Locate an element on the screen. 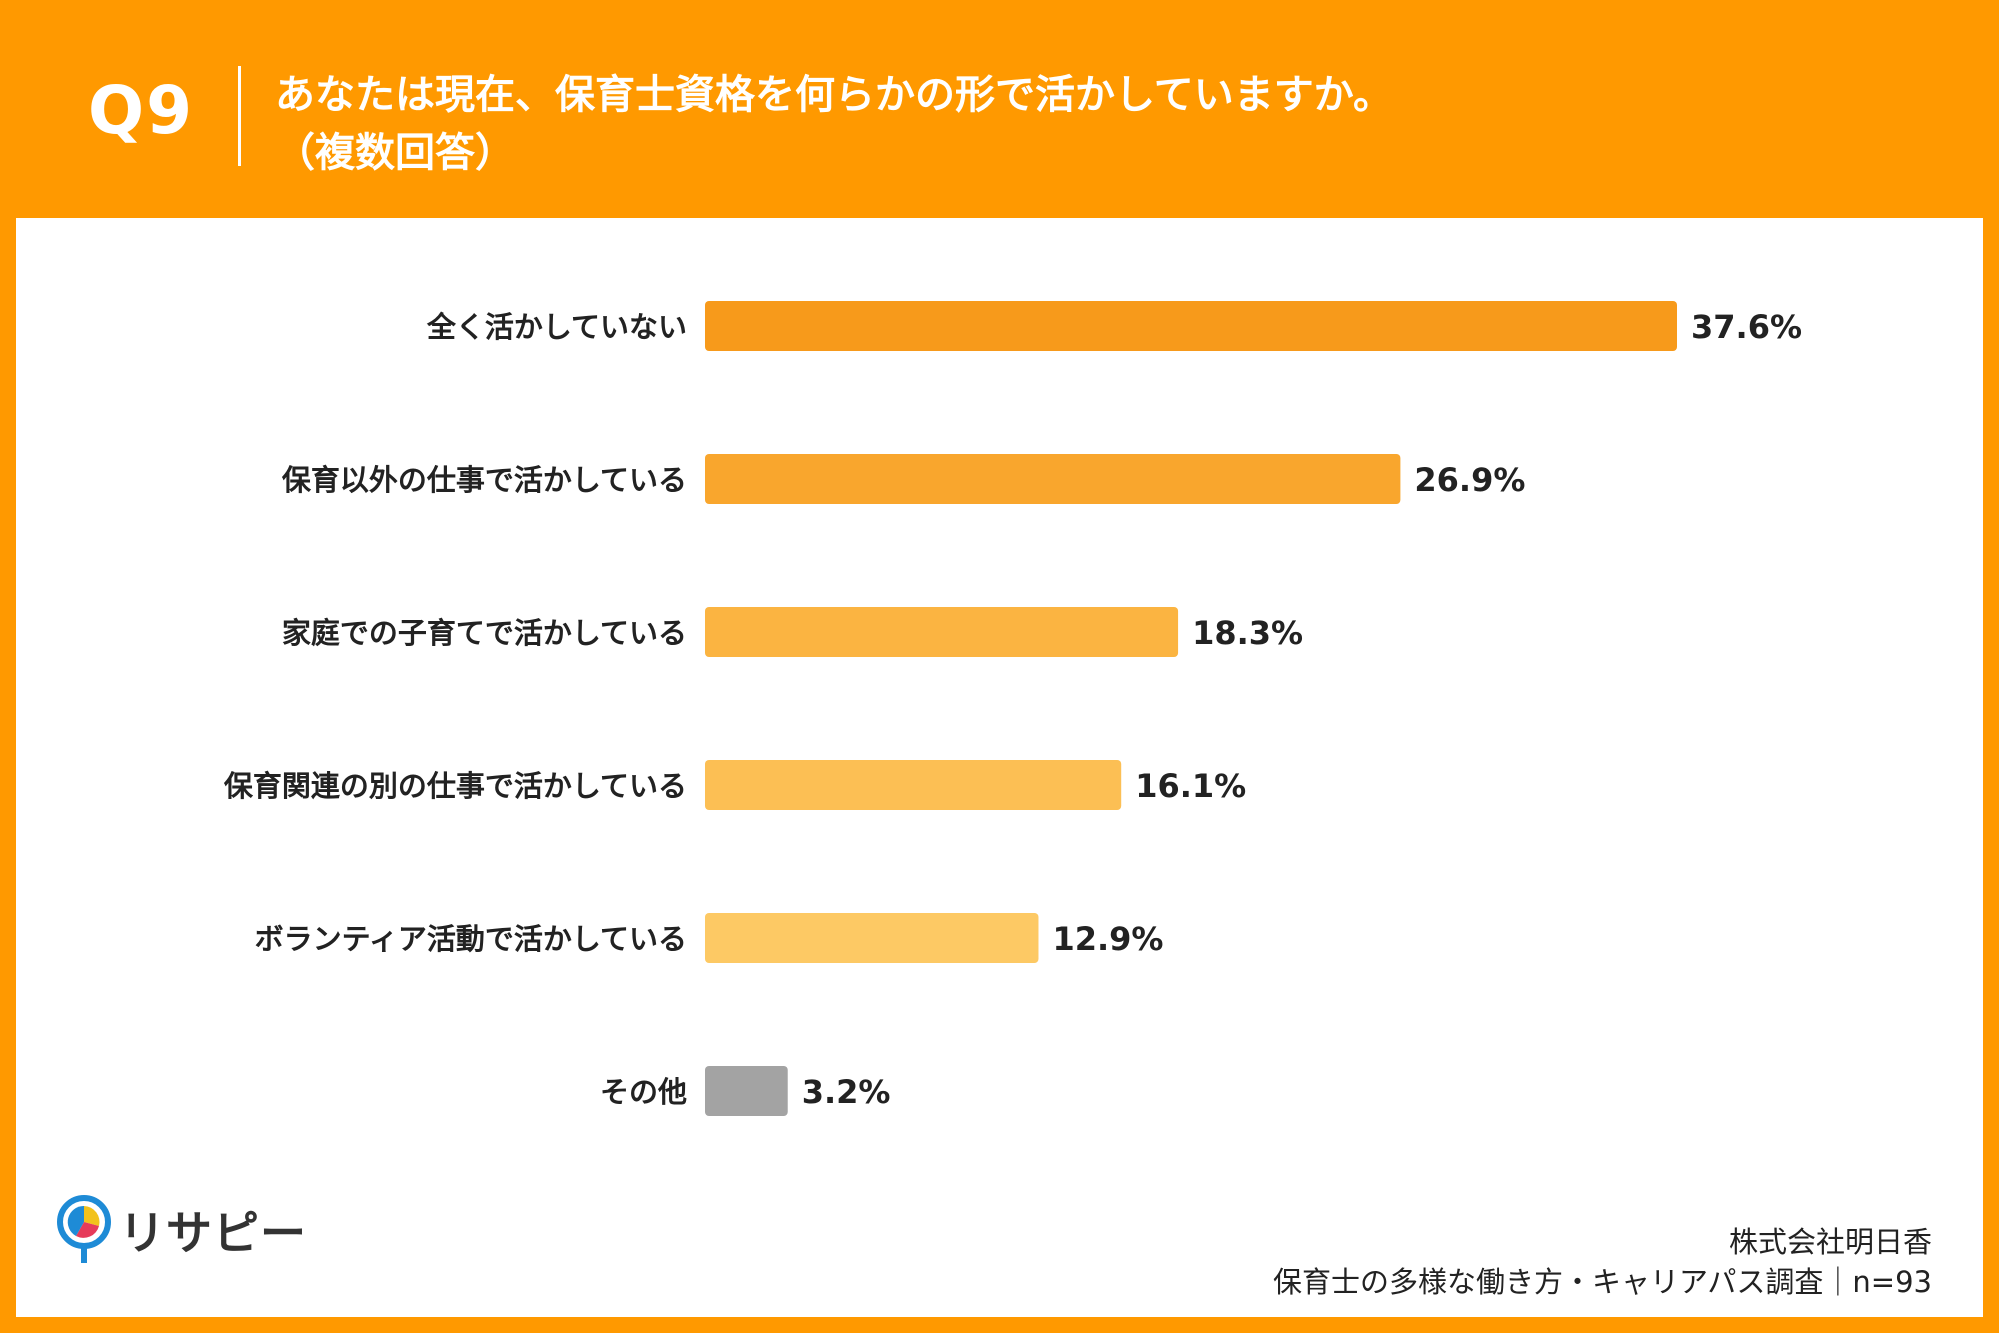  question-title: あなたは現在、保育士資格を何らかの形で活かしていますか。 （複数回答） is located at coordinates (834, 124).